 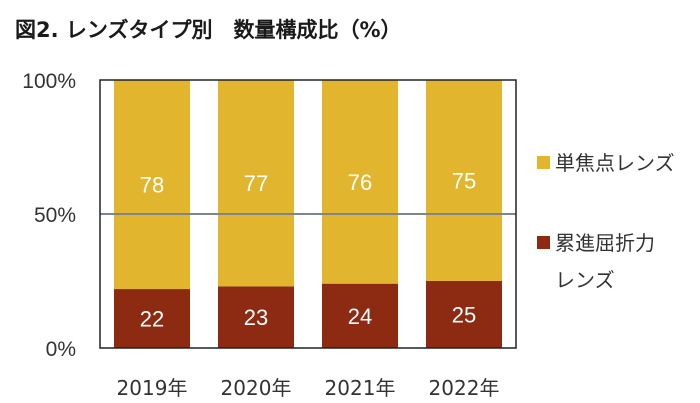 I want to click on legend-swatch-progressive, so click(x=543, y=242).